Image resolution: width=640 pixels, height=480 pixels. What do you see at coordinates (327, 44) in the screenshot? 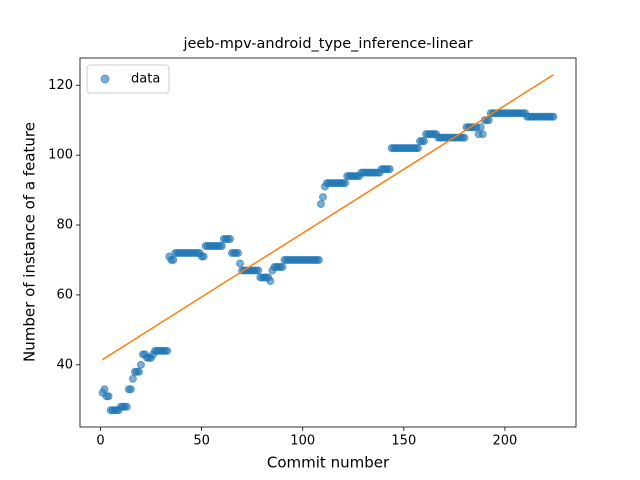
I see `chart-title: jeeb-mpv-android_type_inference-linear` at bounding box center [327, 44].